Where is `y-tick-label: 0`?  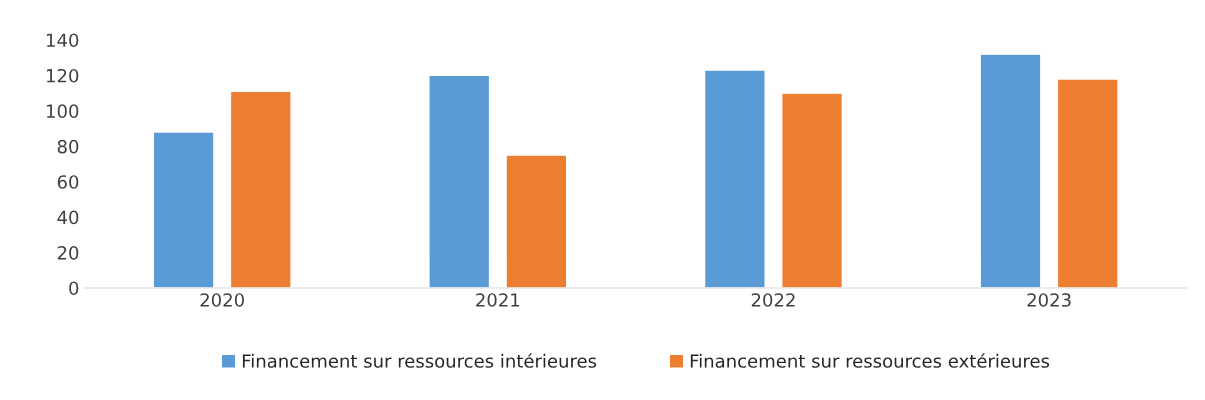
y-tick-label: 0 is located at coordinates (74, 288).